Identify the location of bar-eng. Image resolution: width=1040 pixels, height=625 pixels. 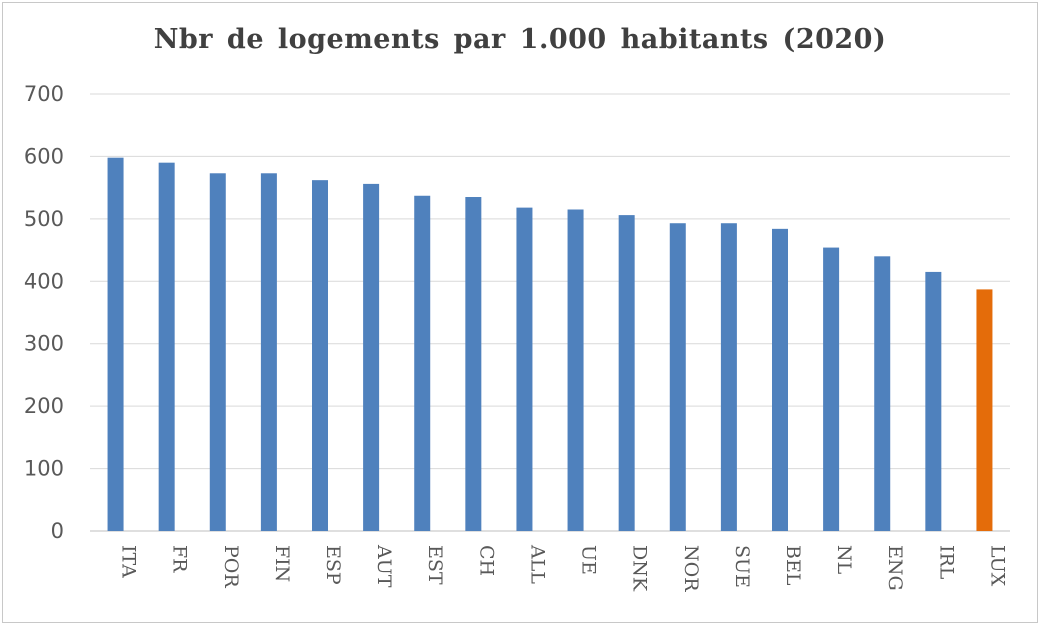
(882, 393).